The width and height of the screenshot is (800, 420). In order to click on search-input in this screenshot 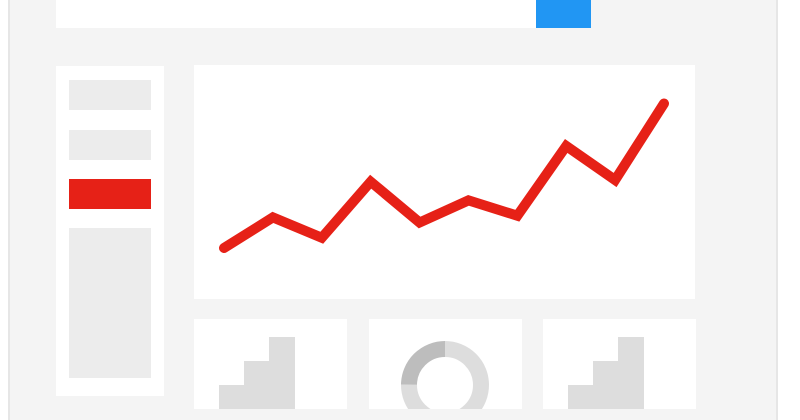, I will do `click(296, 14)`.